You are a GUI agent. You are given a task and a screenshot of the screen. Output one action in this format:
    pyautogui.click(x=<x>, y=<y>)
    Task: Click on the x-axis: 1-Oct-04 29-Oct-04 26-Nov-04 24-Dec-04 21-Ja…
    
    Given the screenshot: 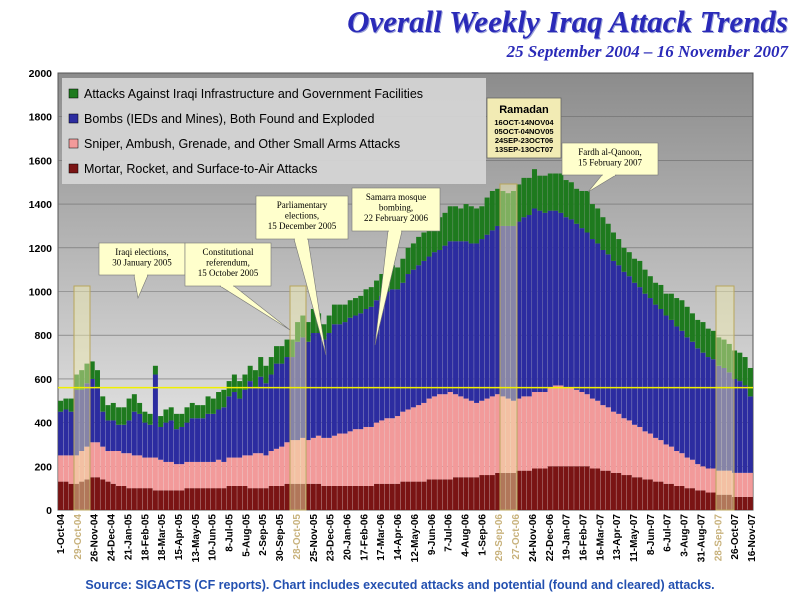 What is the action you would take?
    pyautogui.click(x=407, y=538)
    